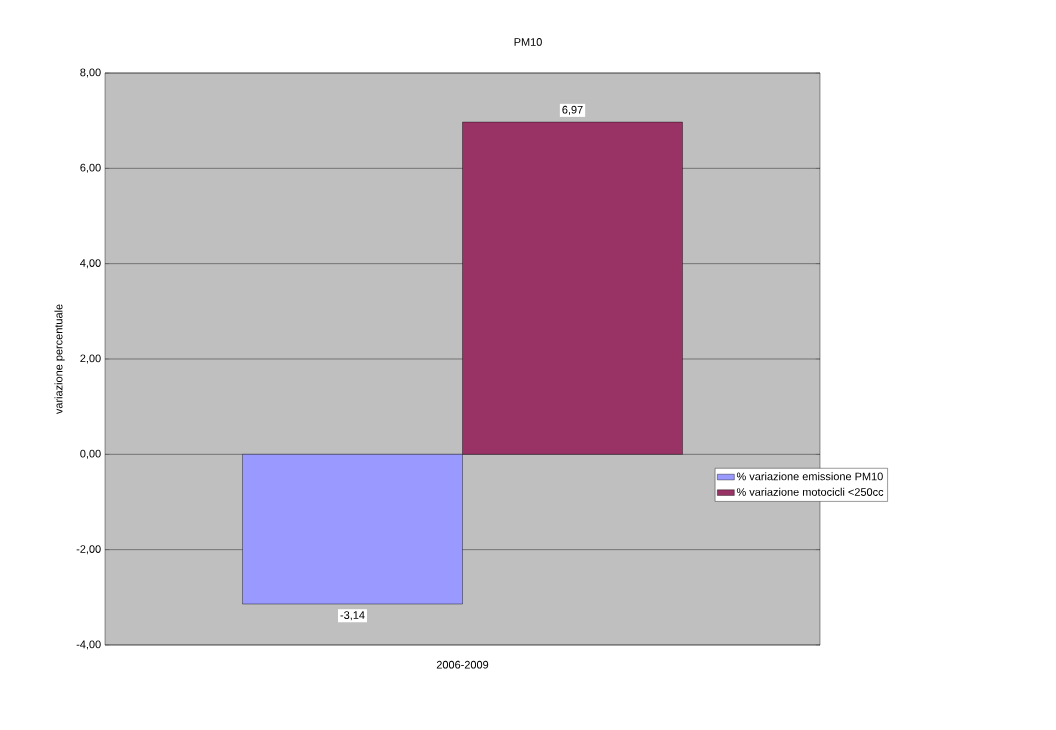  I want to click on y-tick-label: -4,00, so click(88, 645).